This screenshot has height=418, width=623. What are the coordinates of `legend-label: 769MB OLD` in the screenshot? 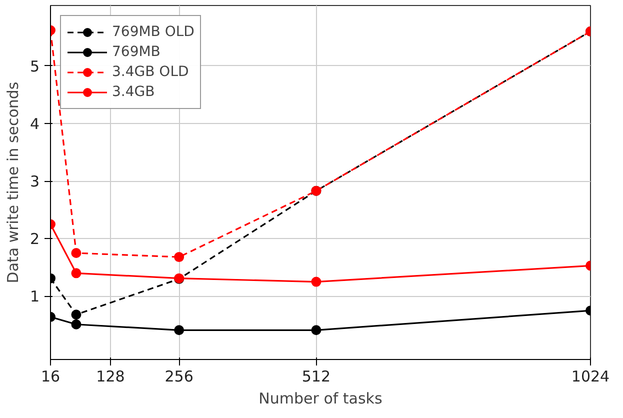 It's located at (153, 32).